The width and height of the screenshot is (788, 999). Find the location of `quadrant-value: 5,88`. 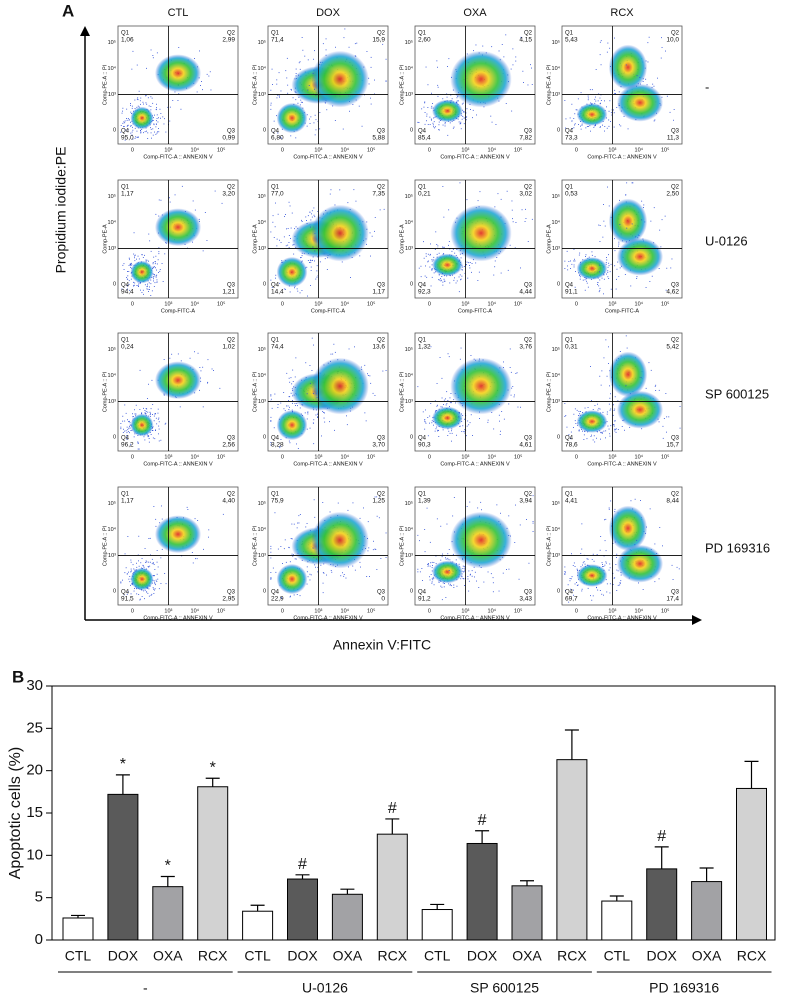

quadrant-value: 5,88 is located at coordinates (378, 138).